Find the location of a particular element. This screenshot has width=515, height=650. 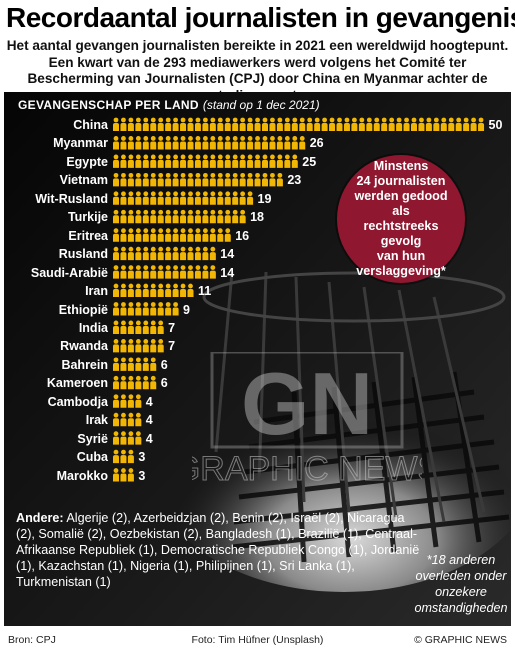

bar-value-label: 16 is located at coordinates (242, 235).